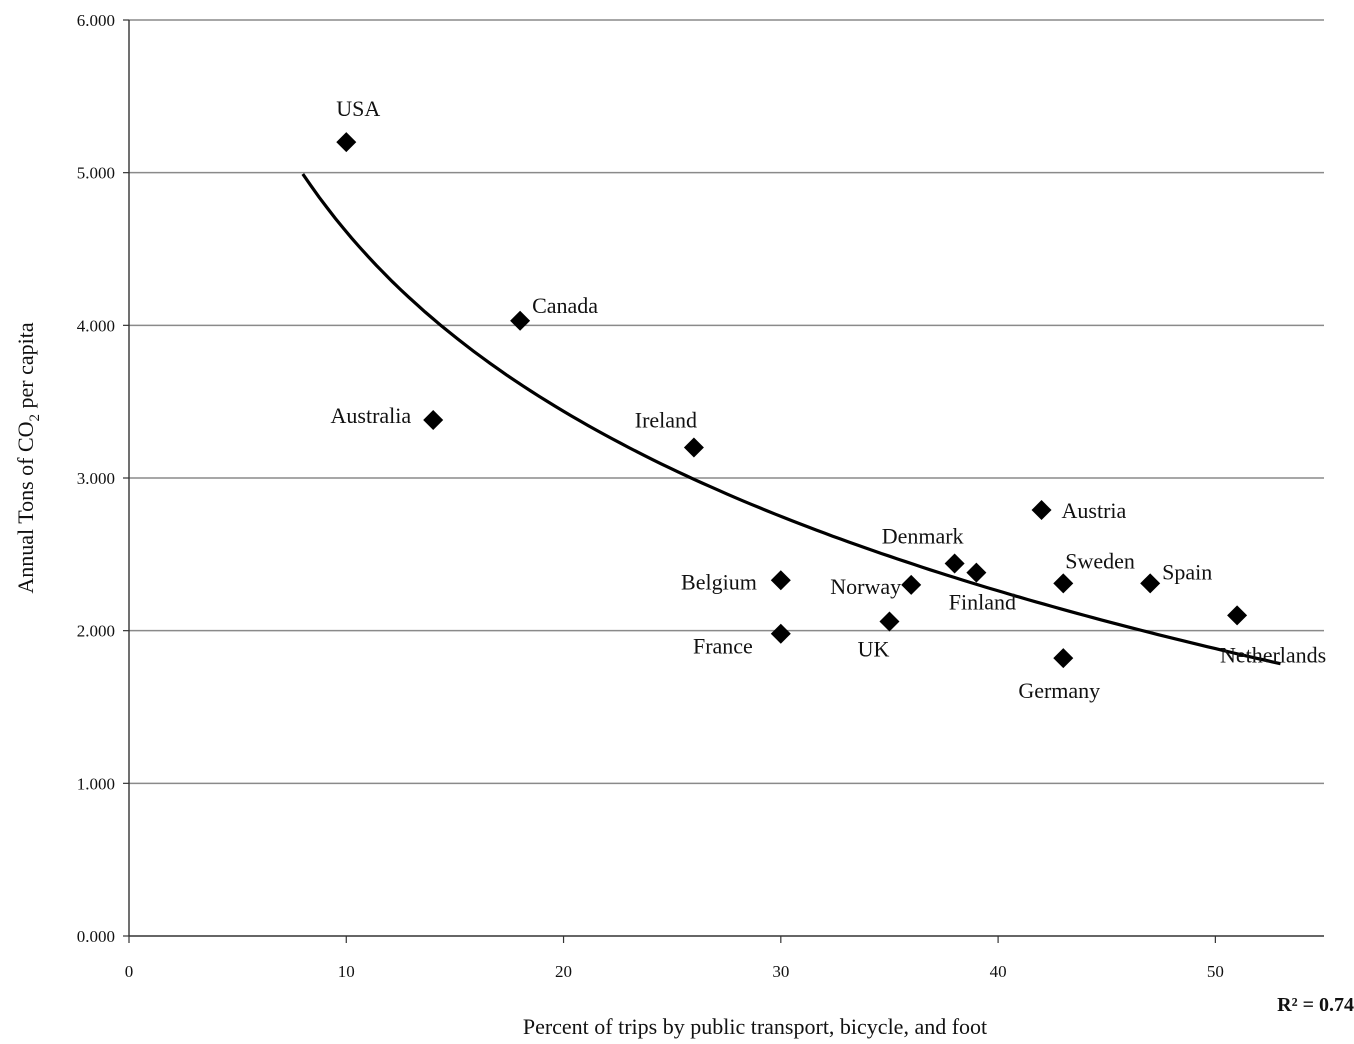  What do you see at coordinates (25, 368) in the screenshot?
I see `y-axis-title-suffix: per capita` at bounding box center [25, 368].